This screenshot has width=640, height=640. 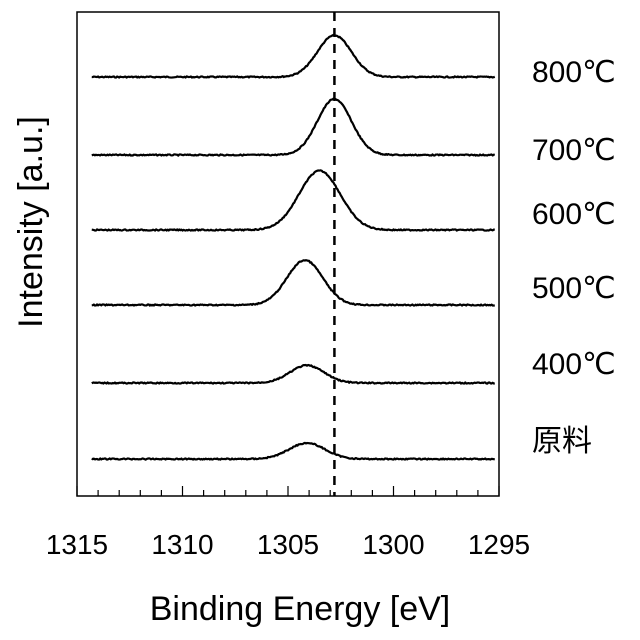 I want to click on series-label: 500℃, so click(x=574, y=288).